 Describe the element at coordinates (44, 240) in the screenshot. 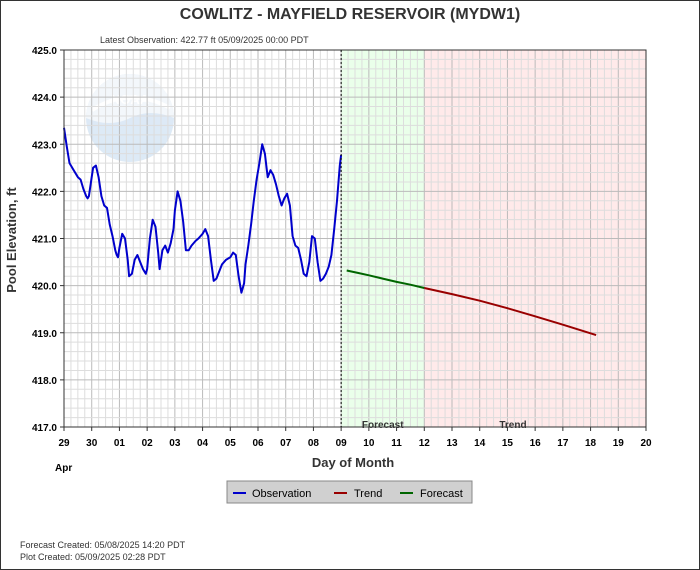

I see `y-tick-label: 421.0` at that location.